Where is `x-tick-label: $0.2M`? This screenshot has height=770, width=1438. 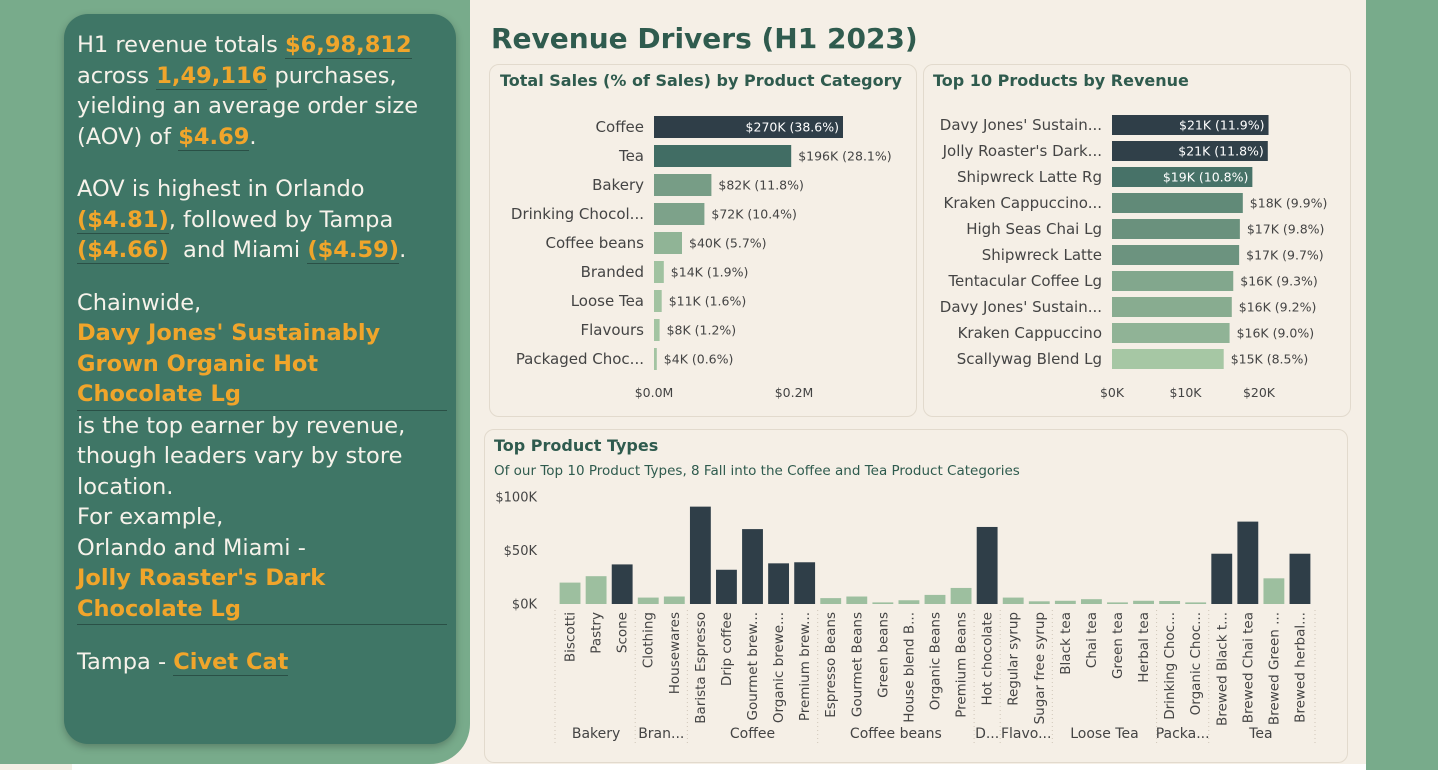 x-tick-label: $0.2M is located at coordinates (794, 392).